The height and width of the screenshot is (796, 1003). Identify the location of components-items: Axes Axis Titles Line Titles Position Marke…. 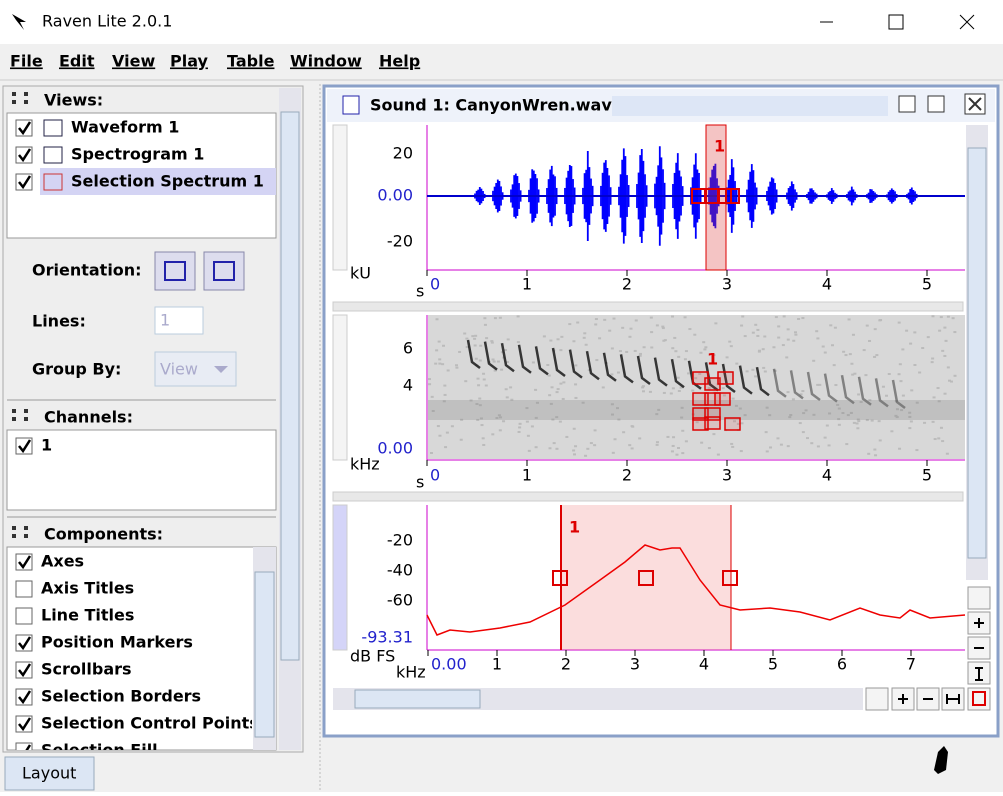
(137, 655).